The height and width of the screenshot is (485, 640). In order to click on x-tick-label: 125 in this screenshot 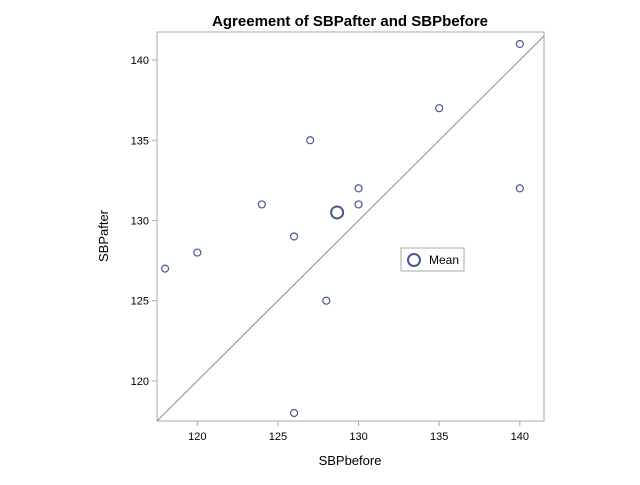, I will do `click(278, 437)`.